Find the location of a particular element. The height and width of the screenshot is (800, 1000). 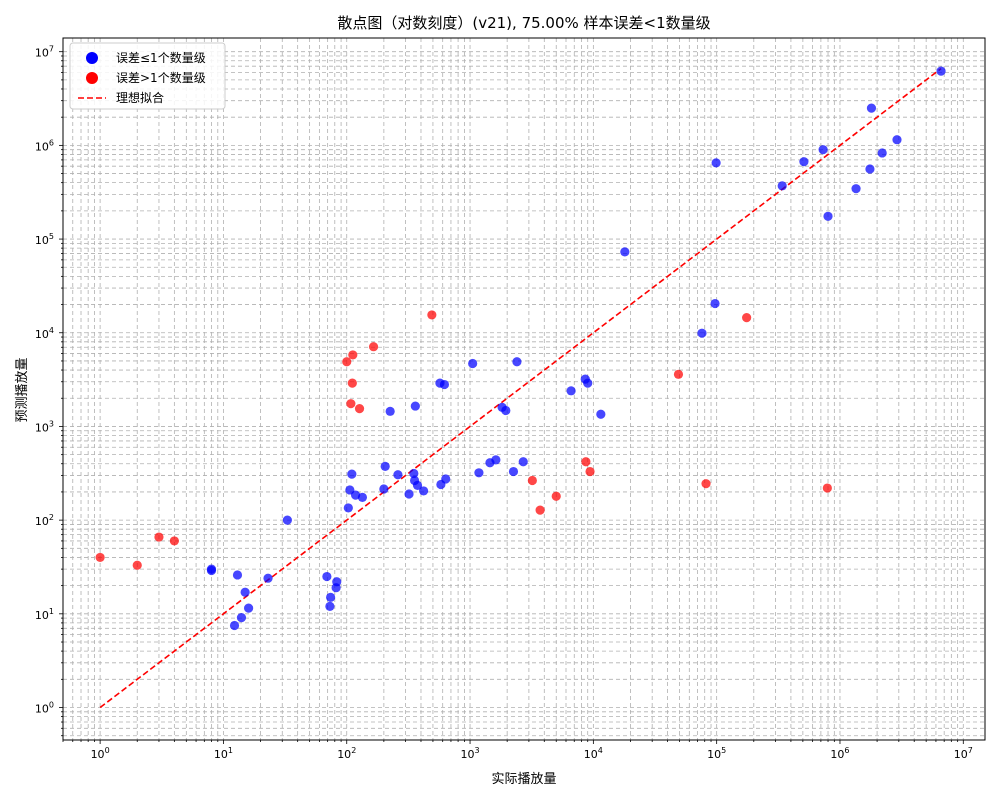

y-tick-label: 10⁶ is located at coordinates (44, 145).